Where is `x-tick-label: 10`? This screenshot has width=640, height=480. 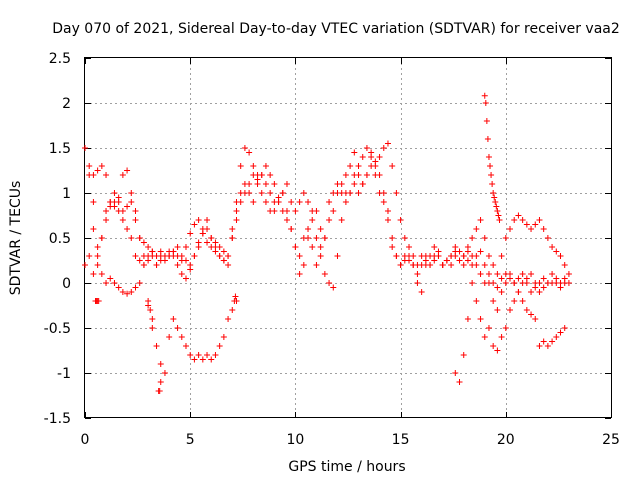
x-tick-label: 10 is located at coordinates (295, 440).